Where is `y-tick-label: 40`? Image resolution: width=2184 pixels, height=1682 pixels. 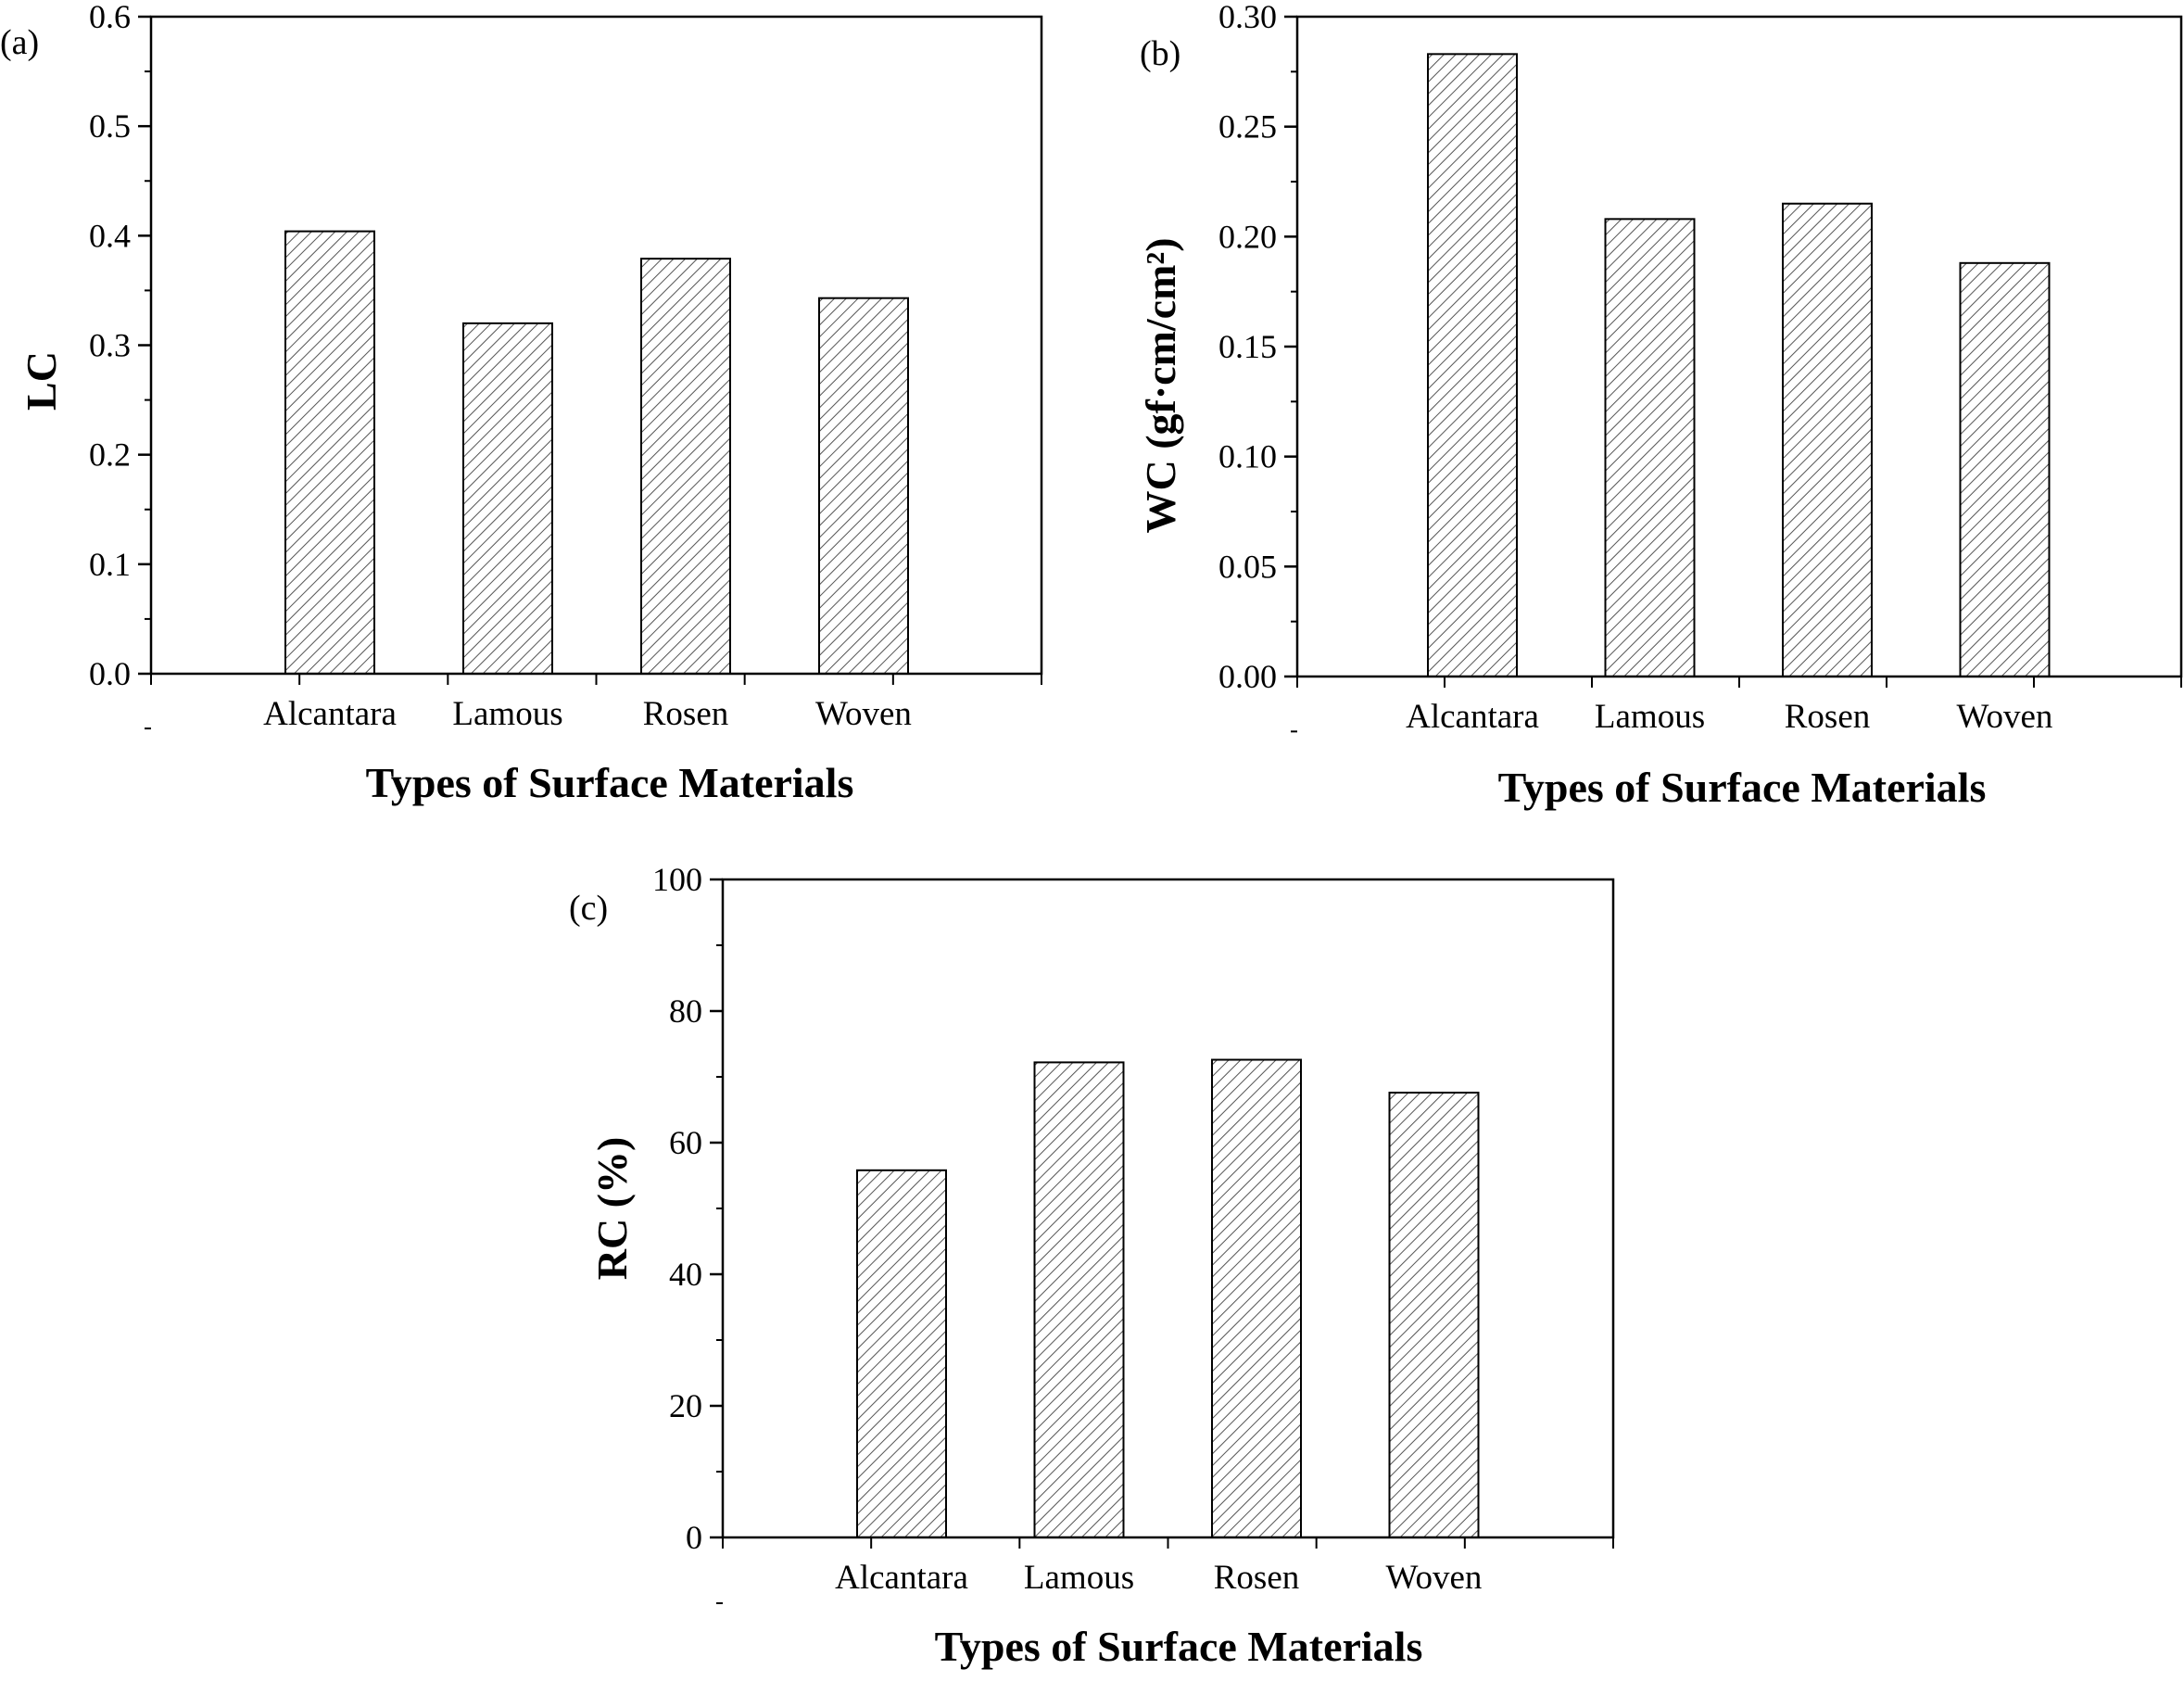 y-tick-label: 40 is located at coordinates (685, 1274).